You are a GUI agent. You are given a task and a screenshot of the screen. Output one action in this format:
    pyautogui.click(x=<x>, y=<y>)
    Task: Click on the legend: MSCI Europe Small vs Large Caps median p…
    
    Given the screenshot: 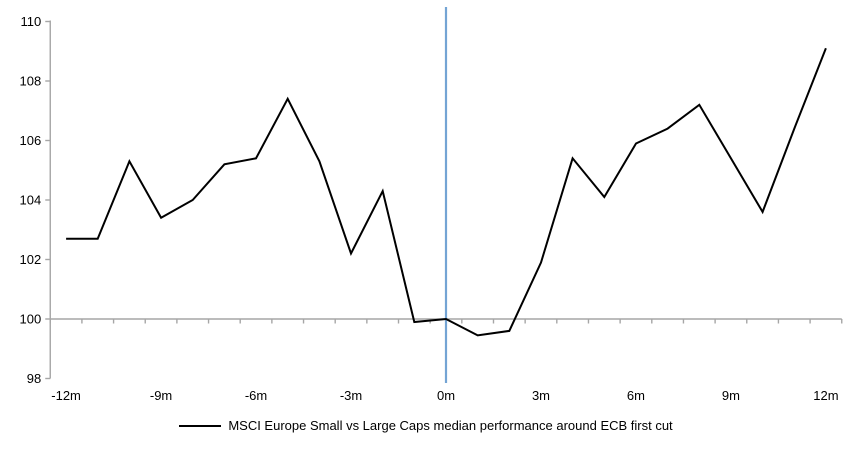 What is the action you would take?
    pyautogui.click(x=426, y=425)
    